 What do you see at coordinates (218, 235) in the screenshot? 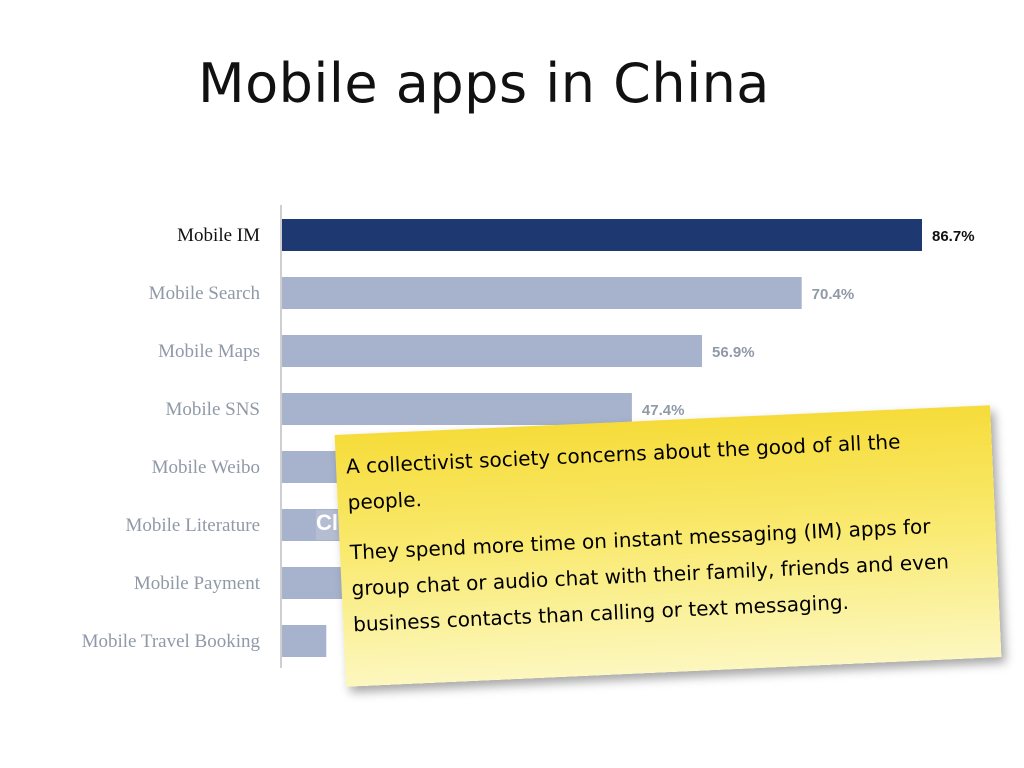
I see `category-label: Mobile IM` at bounding box center [218, 235].